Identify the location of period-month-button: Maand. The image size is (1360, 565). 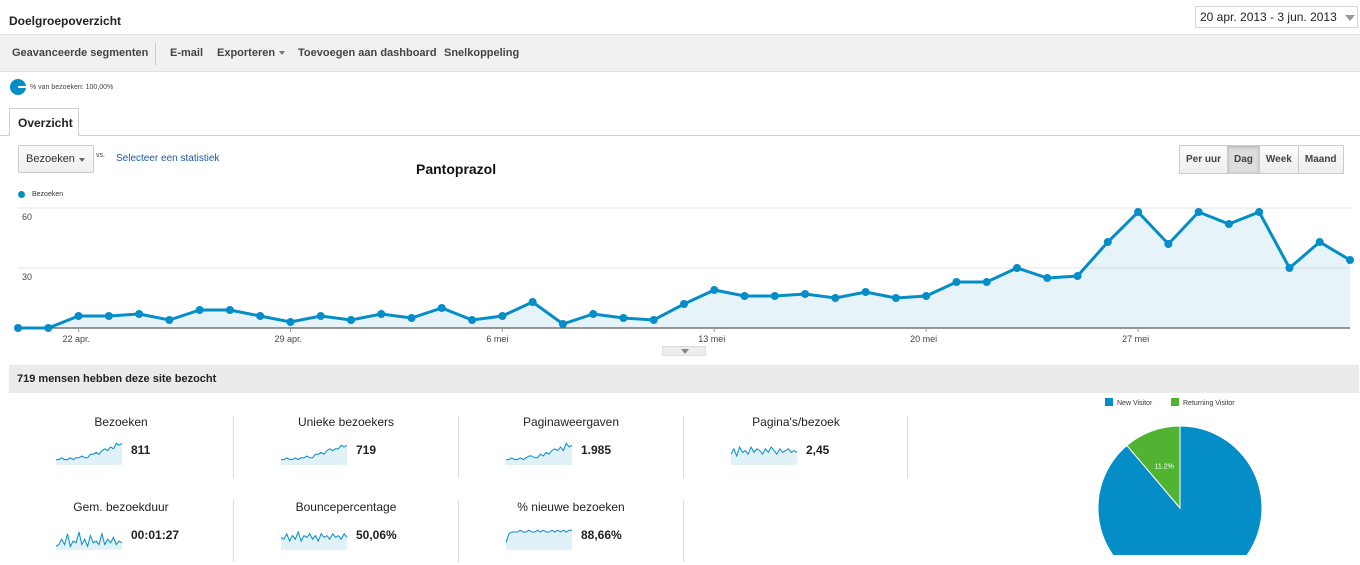
(1320, 159).